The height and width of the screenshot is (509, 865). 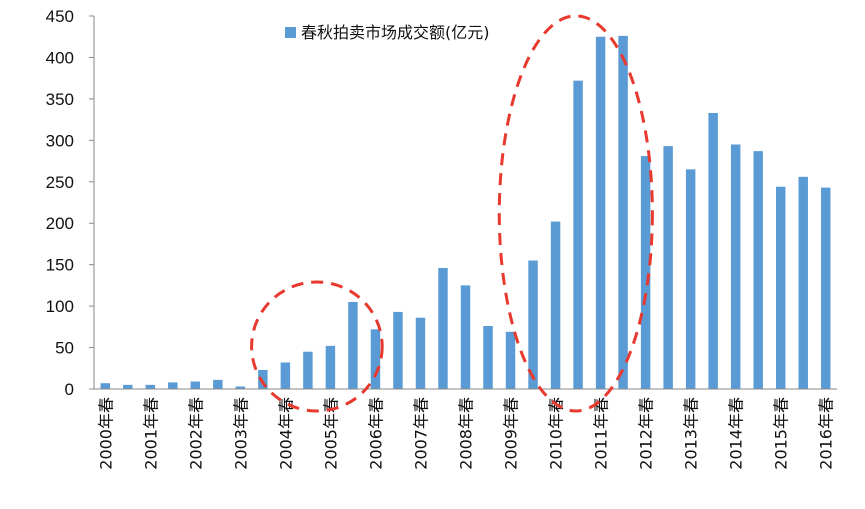 I want to click on legend: 春秋拍卖市场成交额(亿元), so click(x=387, y=32).